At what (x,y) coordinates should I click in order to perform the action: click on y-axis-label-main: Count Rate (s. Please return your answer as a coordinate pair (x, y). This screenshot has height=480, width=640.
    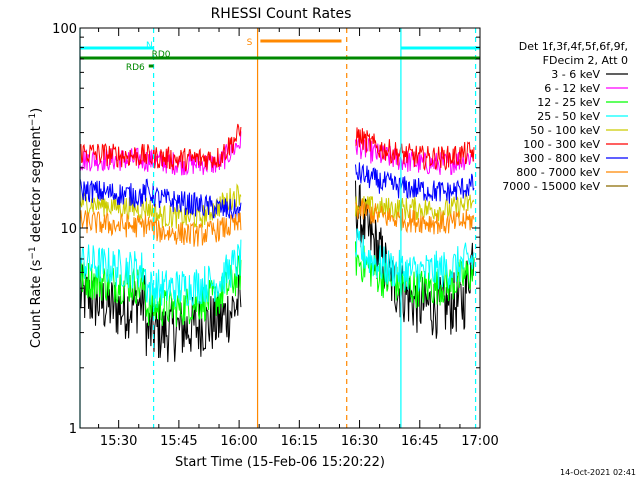
    Looking at the image, I should click on (36, 303).